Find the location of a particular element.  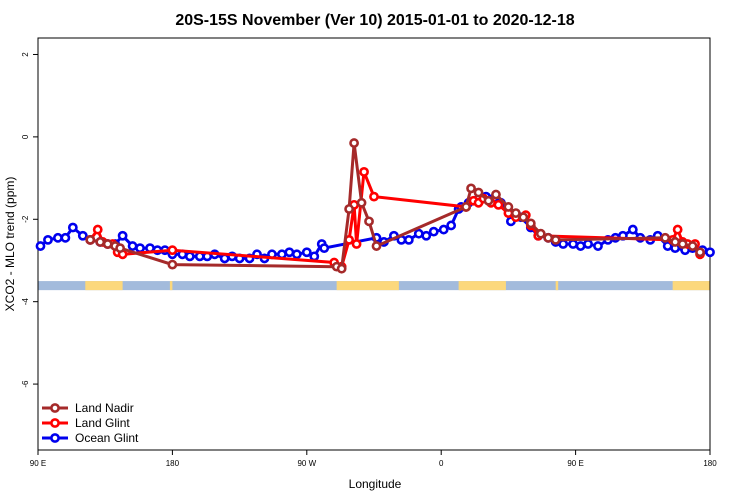

legend-label: Land Nadir is located at coordinates (104, 408).